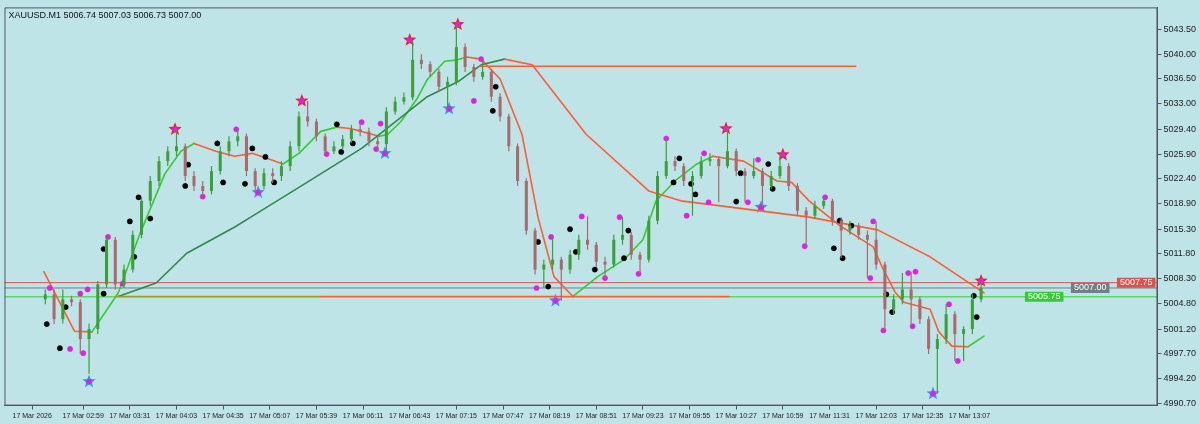 The width and height of the screenshot is (1200, 424). Describe the element at coordinates (1180, 203) in the screenshot. I see `y-tick-label: 5018.90` at that location.